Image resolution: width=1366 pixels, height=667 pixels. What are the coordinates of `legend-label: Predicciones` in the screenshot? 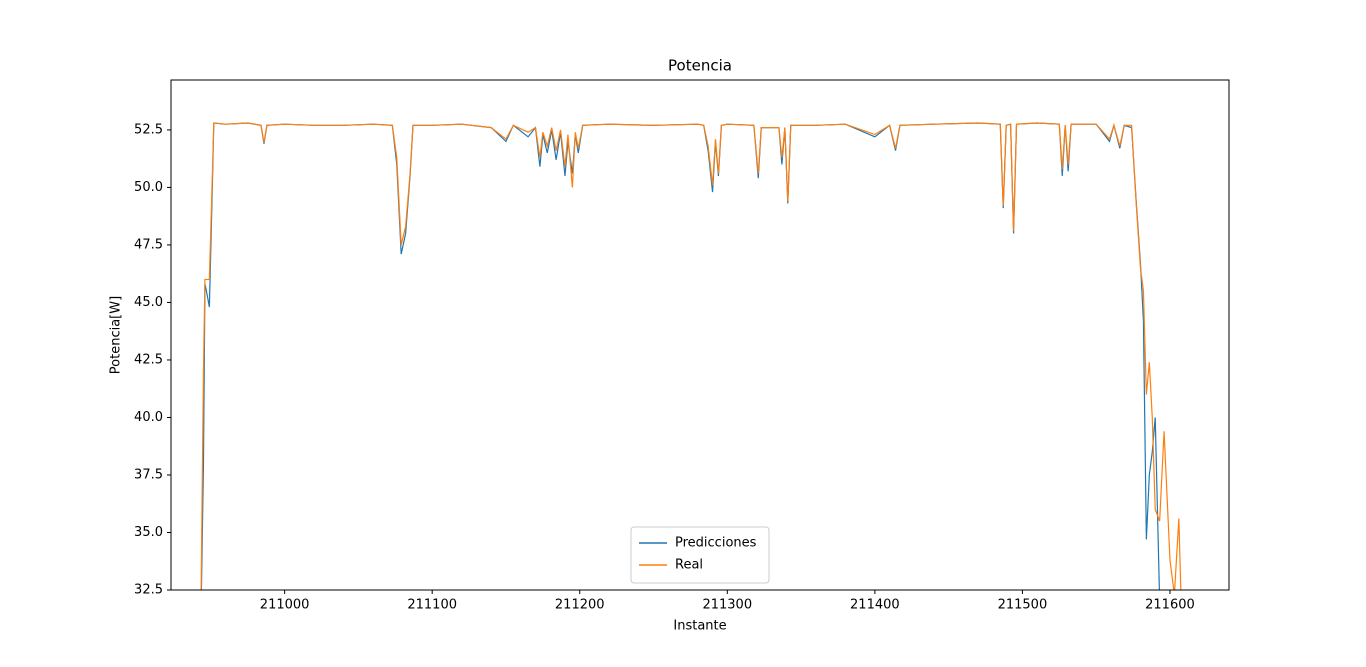 It's located at (716, 543).